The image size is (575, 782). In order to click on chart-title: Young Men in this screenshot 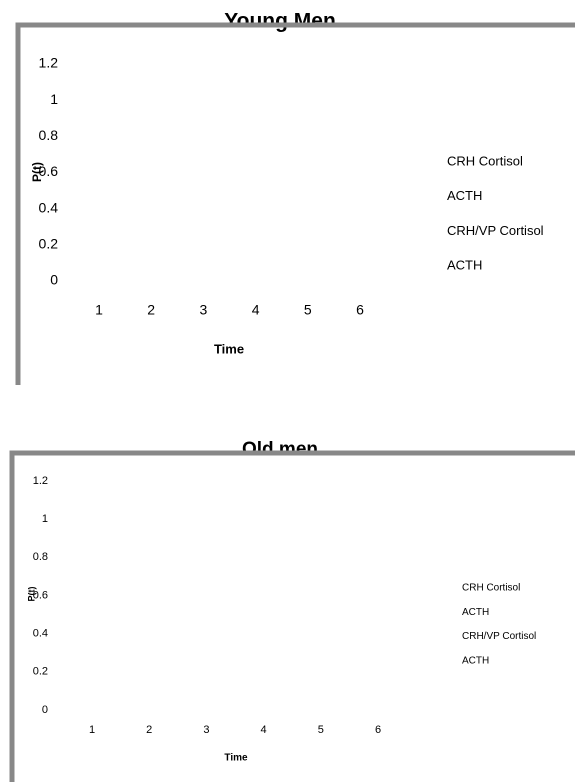, I will do `click(280, 21)`.